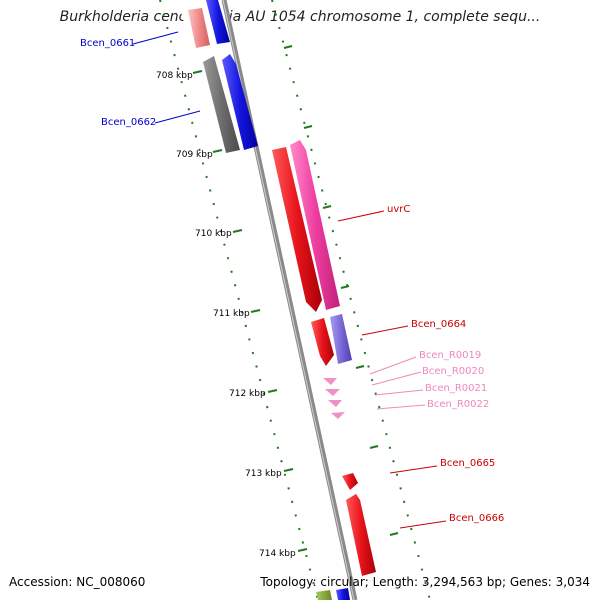 This screenshot has height=600, width=600. I want to click on gene-bcen-r0020-feature, so click(332, 392).